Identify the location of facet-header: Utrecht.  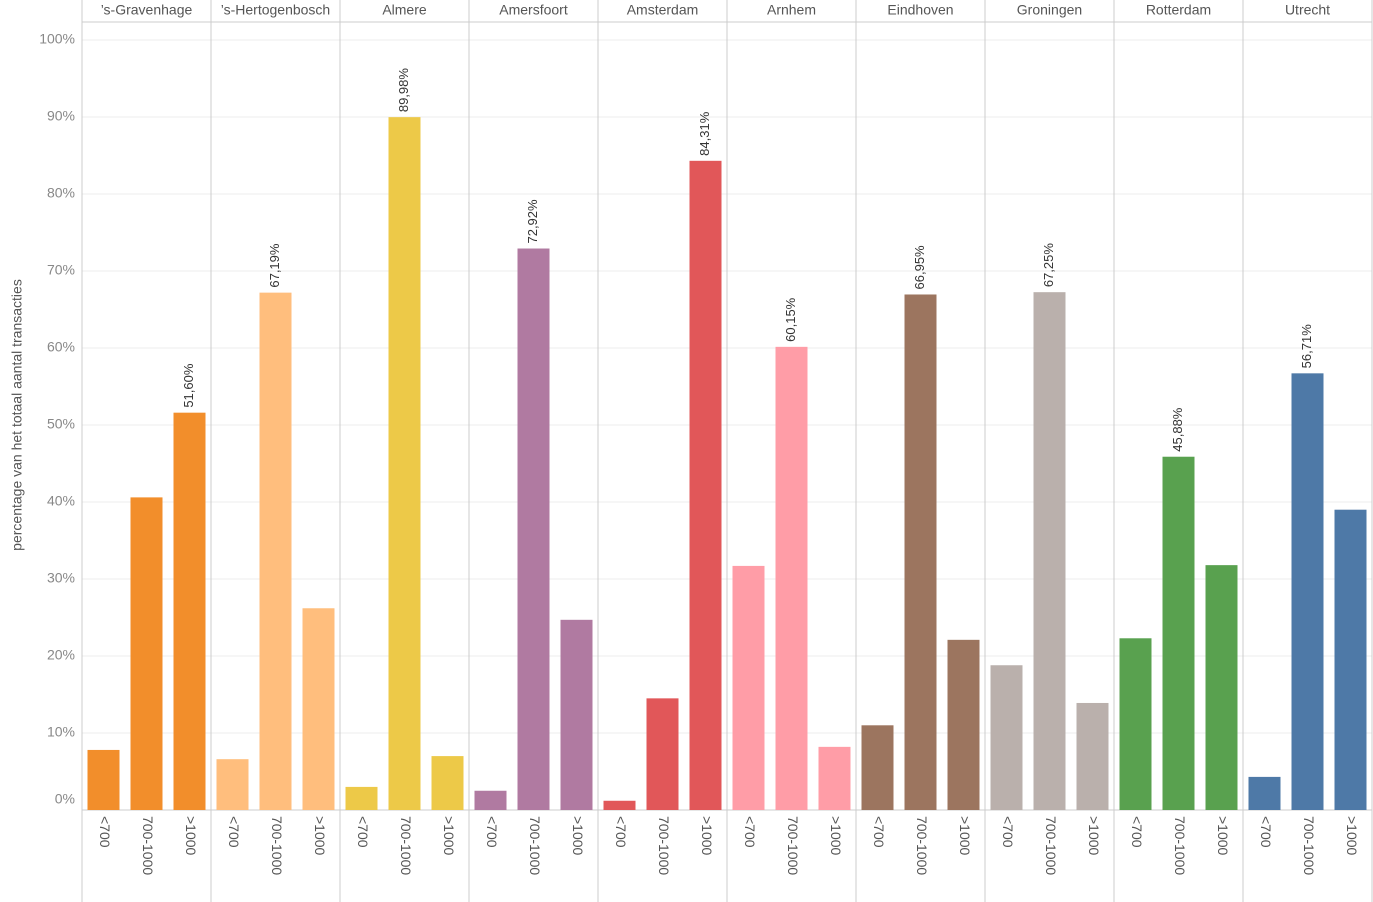
(1307, 10).